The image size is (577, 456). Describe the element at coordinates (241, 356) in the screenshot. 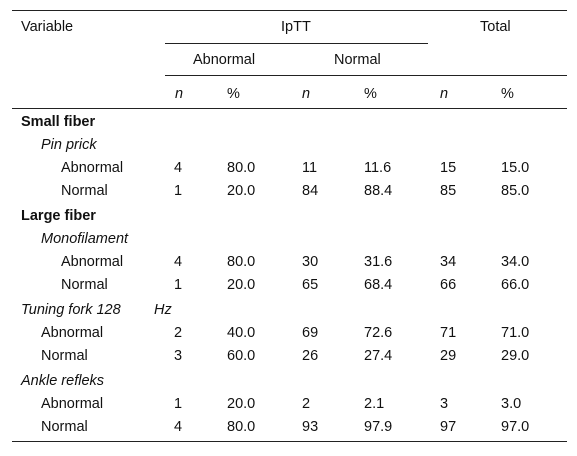

I see `cell-abnormal-pct: 60.0` at that location.